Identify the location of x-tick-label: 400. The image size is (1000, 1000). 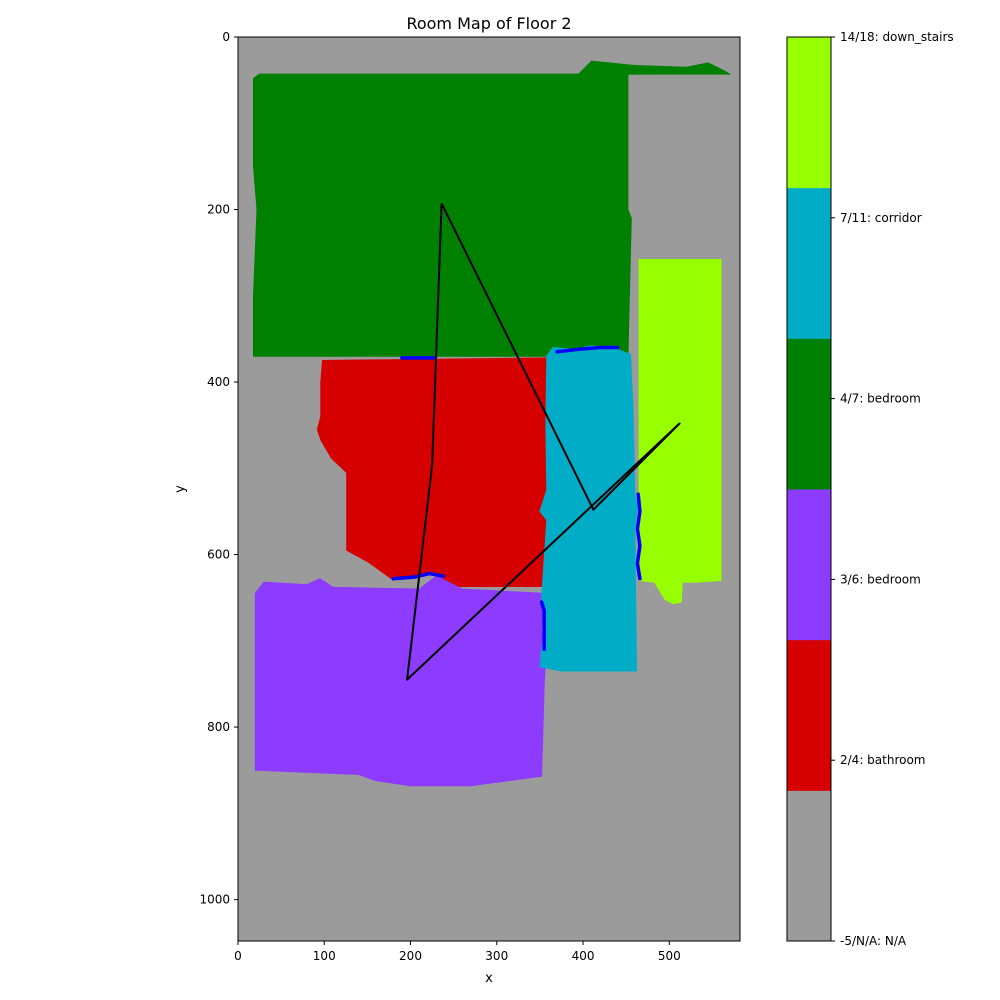
(583, 956).